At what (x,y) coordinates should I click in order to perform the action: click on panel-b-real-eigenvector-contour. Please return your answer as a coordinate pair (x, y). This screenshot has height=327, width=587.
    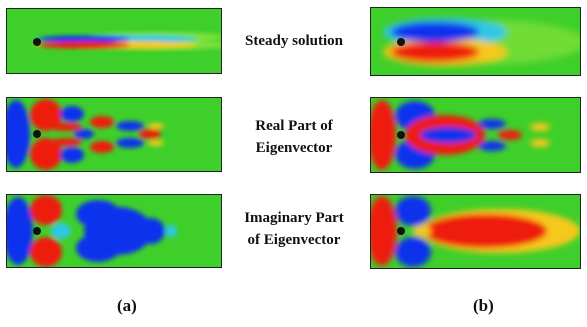
    Looking at the image, I should click on (475, 135).